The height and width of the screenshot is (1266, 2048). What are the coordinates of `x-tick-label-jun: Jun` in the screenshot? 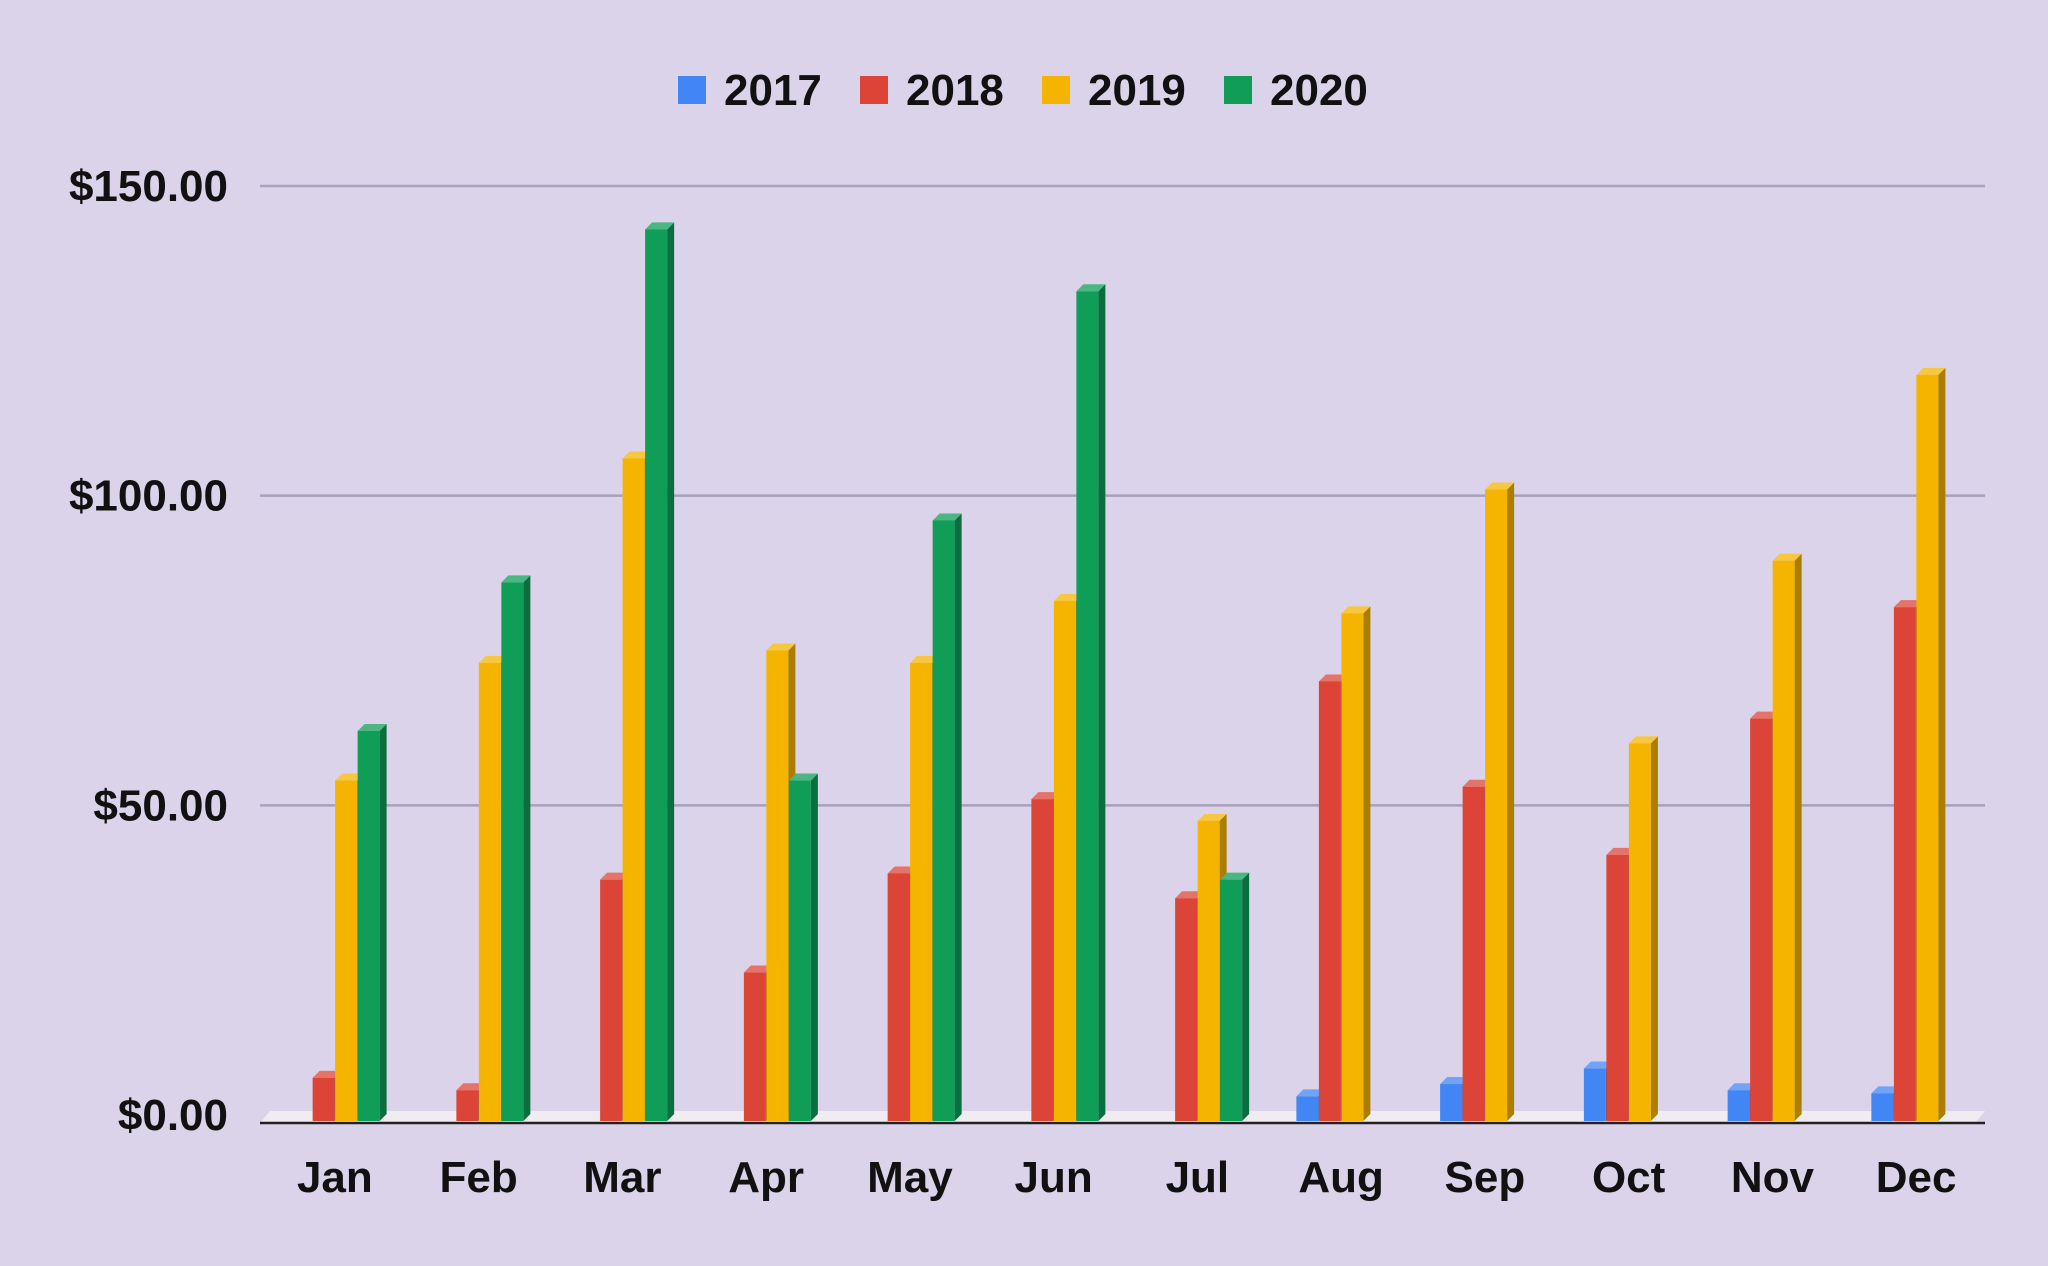 It's located at (1054, 1177).